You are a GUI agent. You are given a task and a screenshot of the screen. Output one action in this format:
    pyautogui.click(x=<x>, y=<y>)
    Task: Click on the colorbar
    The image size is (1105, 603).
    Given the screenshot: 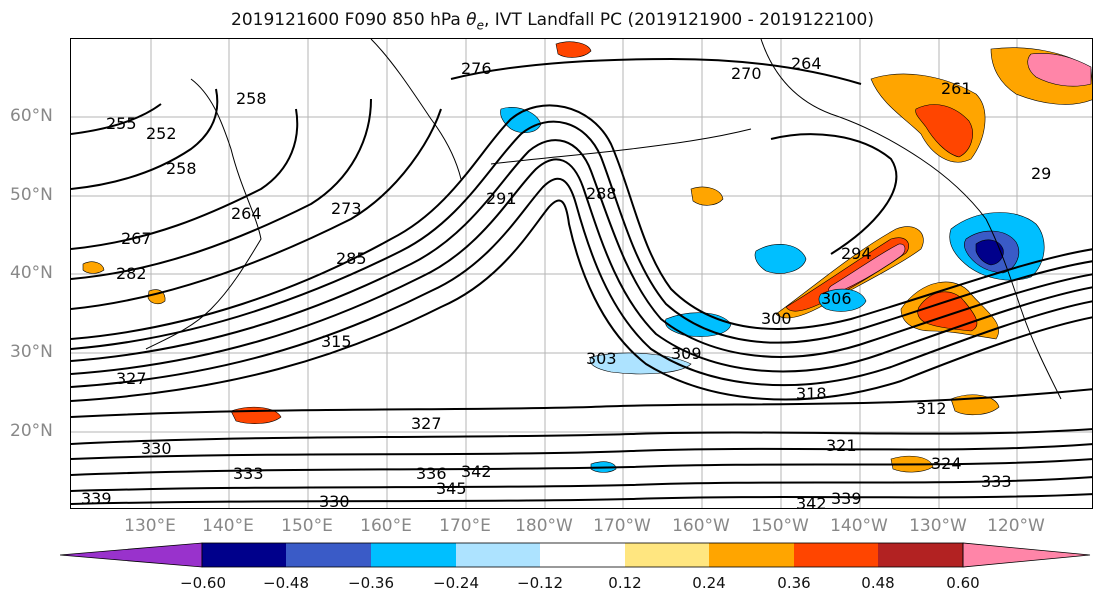 What is the action you would take?
    pyautogui.click(x=575, y=555)
    